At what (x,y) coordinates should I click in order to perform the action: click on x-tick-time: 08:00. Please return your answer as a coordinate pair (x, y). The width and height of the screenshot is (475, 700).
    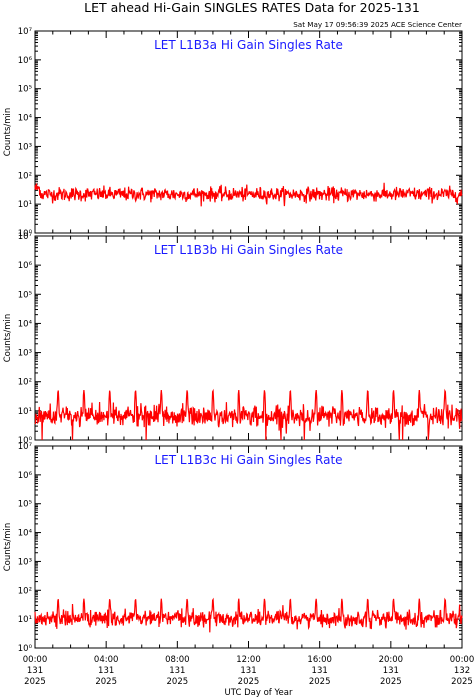
    Looking at the image, I should click on (177, 660).